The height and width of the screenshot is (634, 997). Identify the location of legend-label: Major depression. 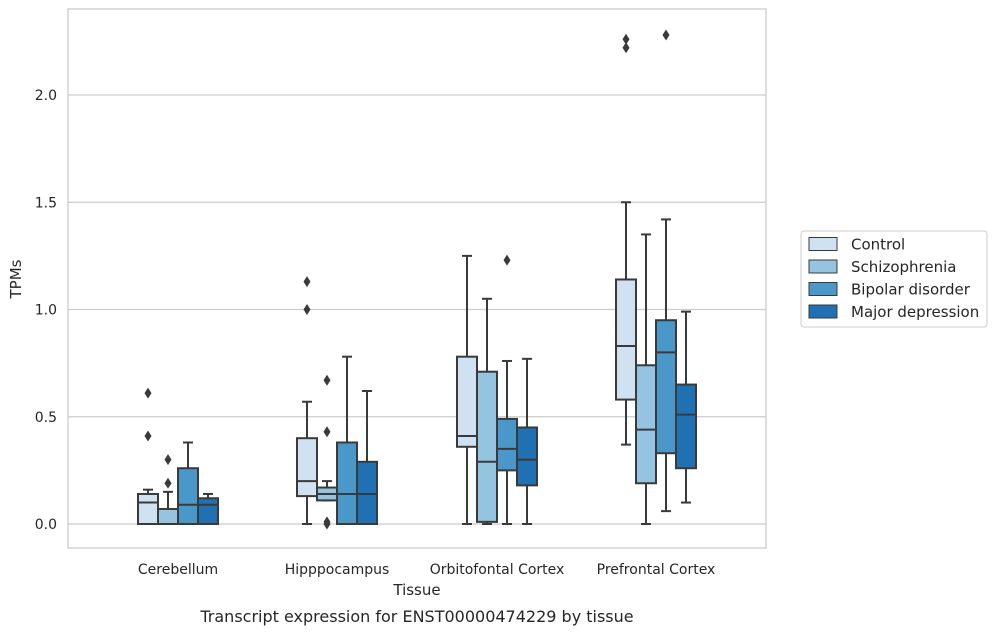
(915, 312).